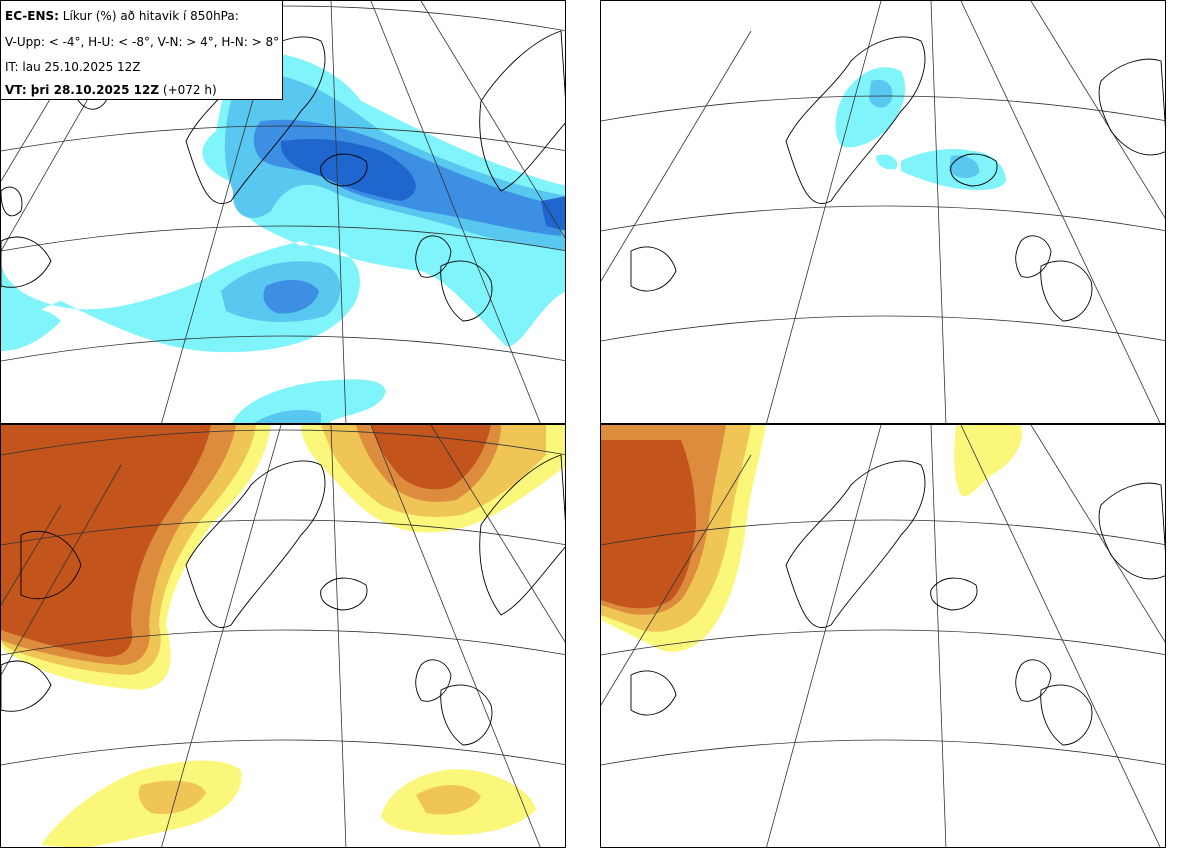 The width and height of the screenshot is (1200, 848). Describe the element at coordinates (32, 16) in the screenshot. I see `model-label: EC-ENS:` at that location.